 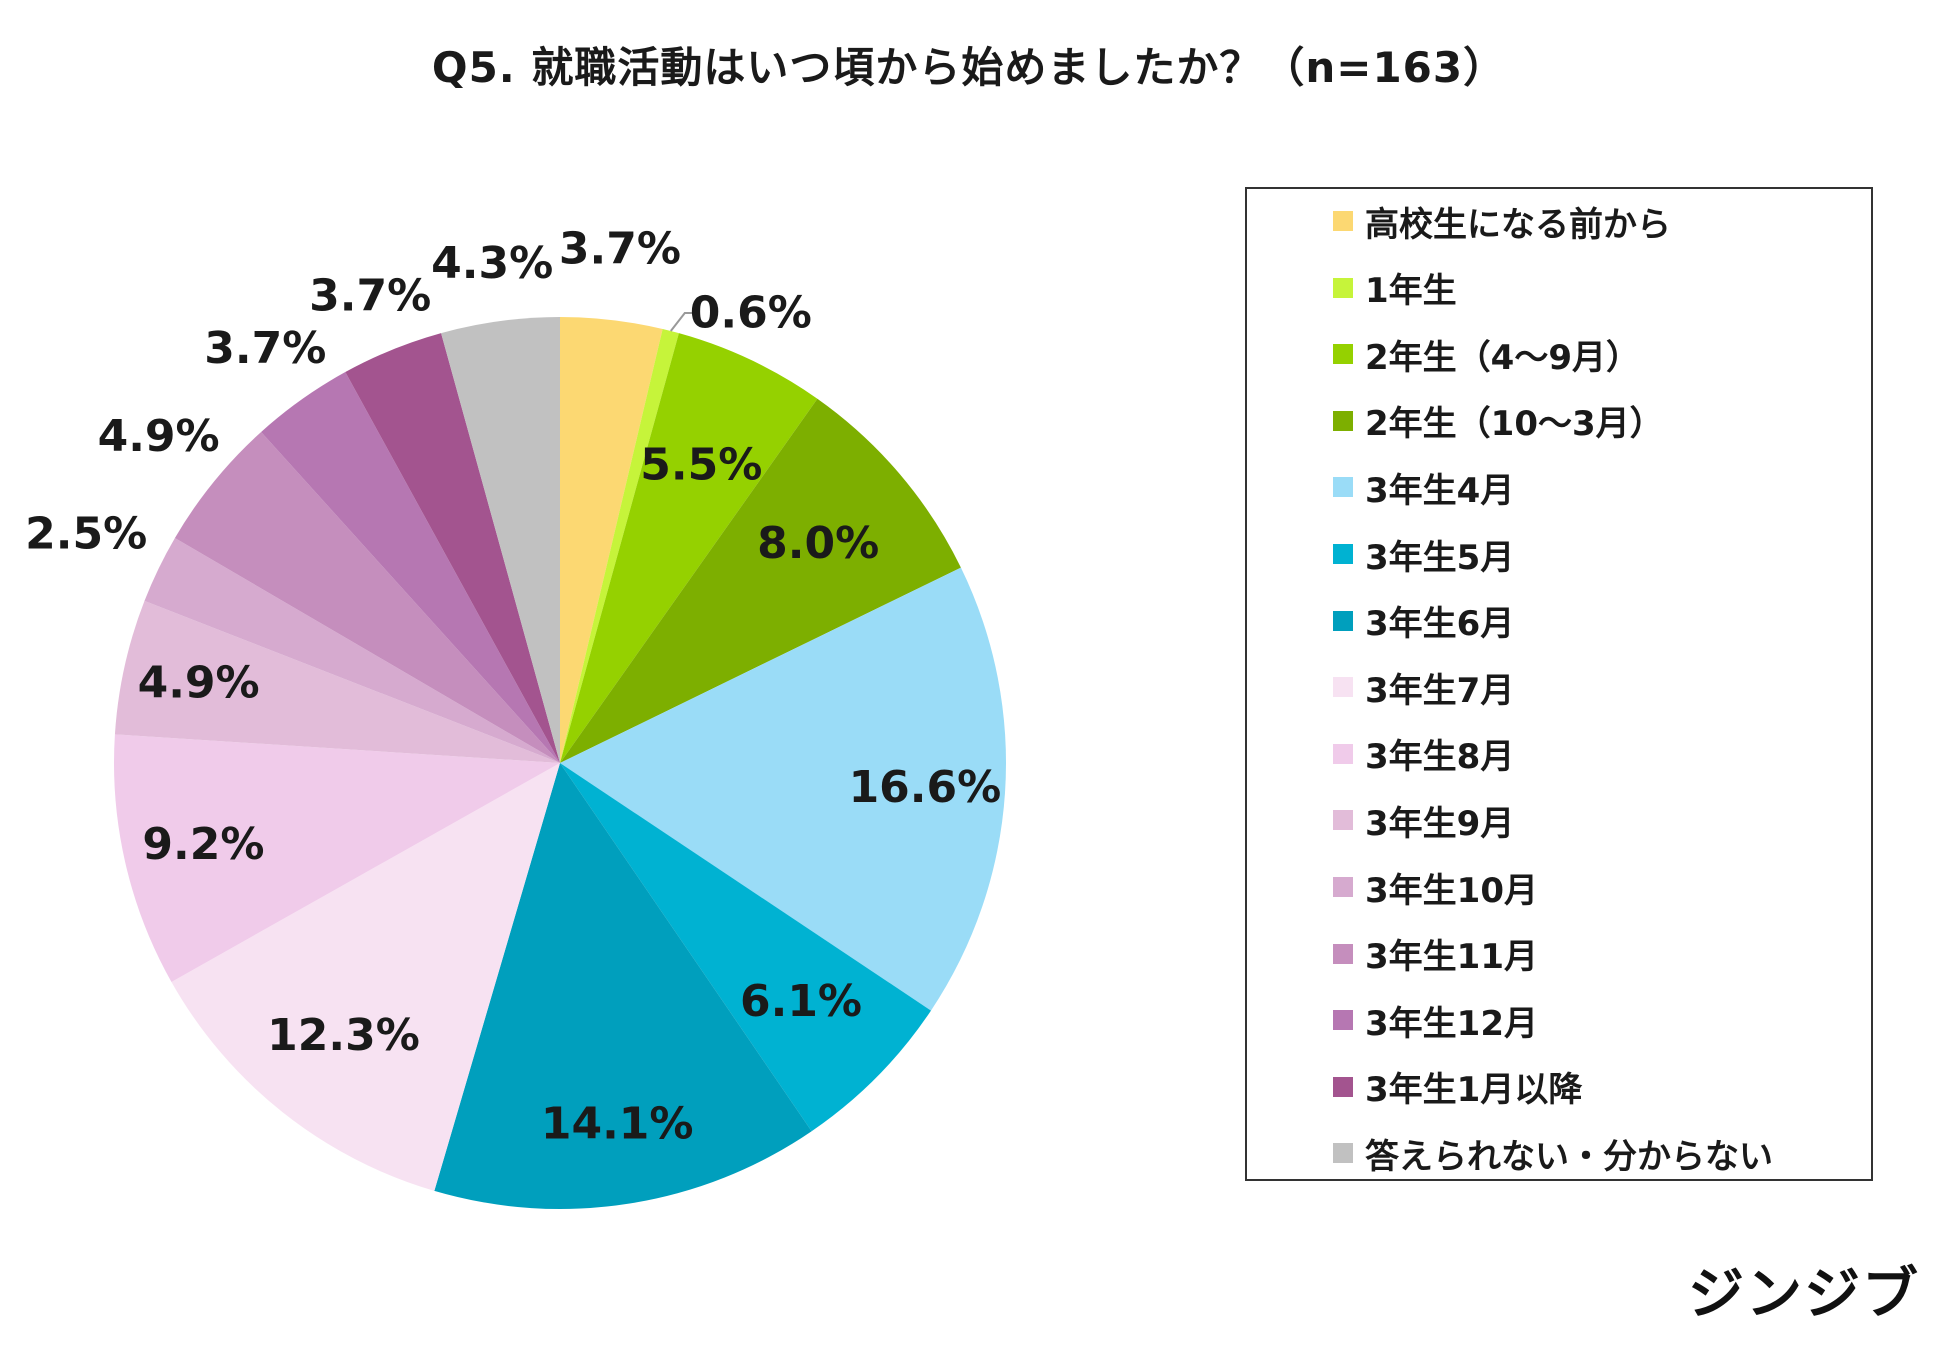 What do you see at coordinates (818, 543) in the screenshot?
I see `data-label-4: 8.0%` at bounding box center [818, 543].